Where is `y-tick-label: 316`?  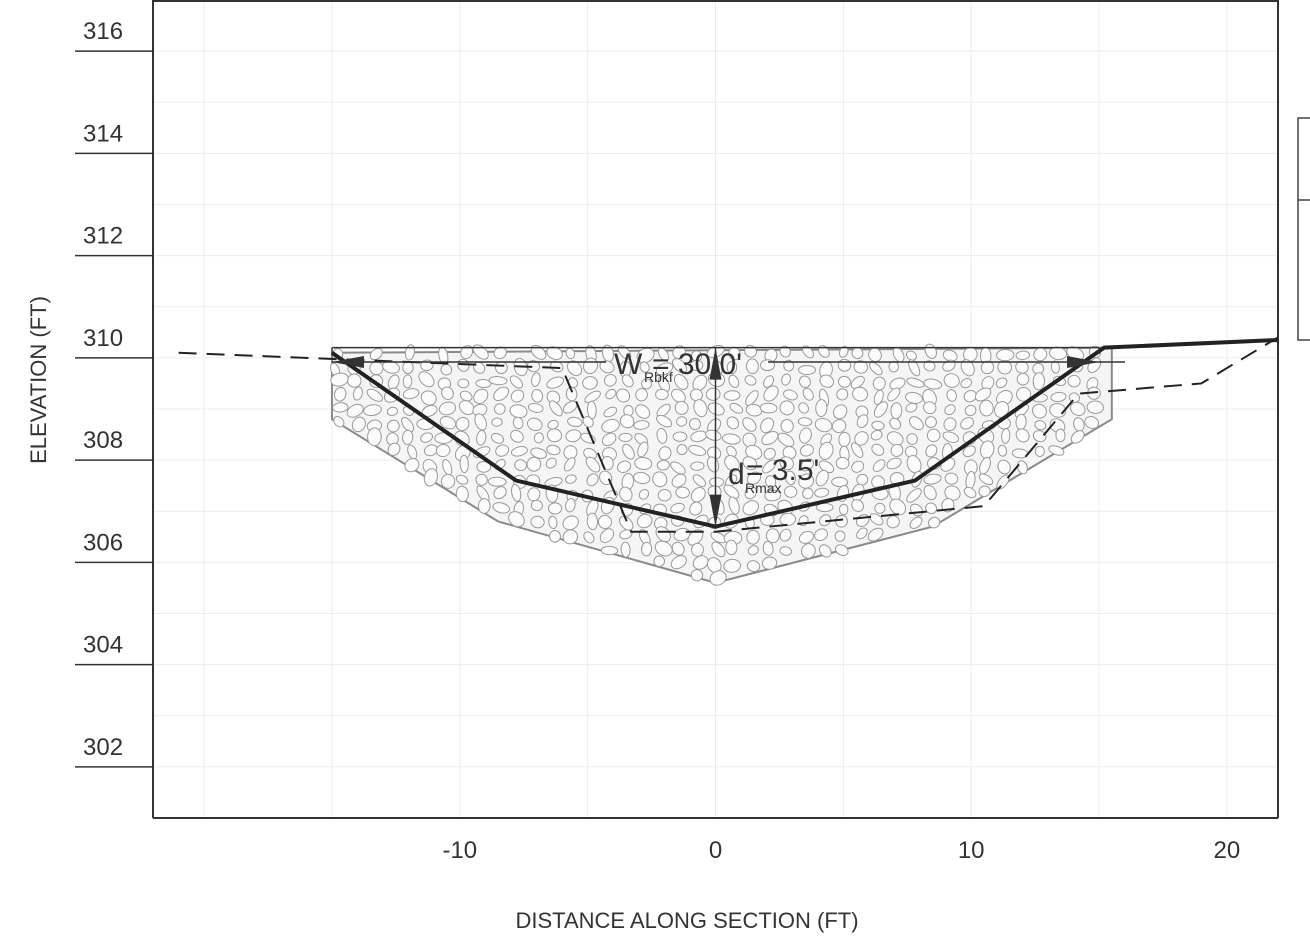
y-tick-label: 316 is located at coordinates (103, 31).